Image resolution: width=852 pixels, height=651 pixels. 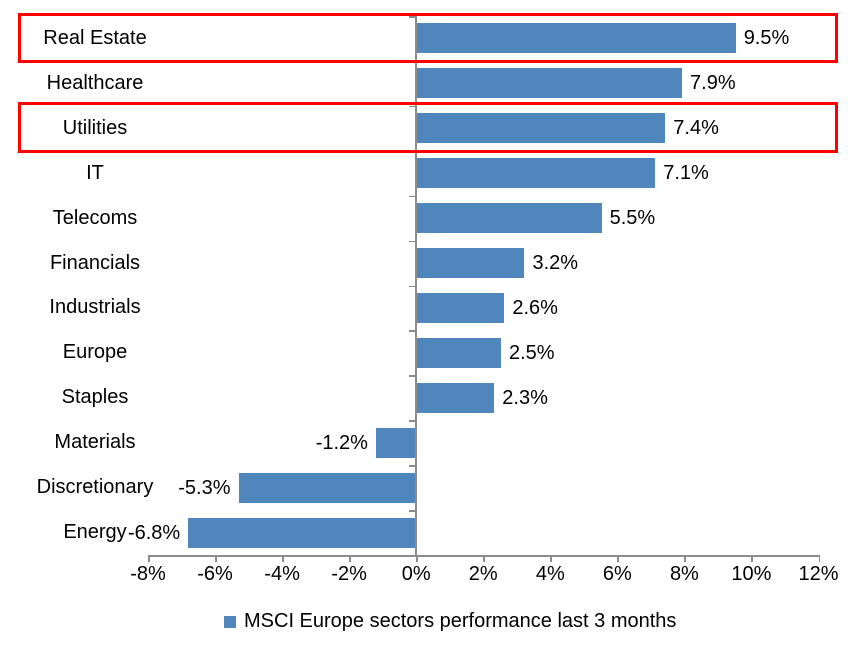 I want to click on category-label-financials: Financials, so click(x=95, y=262).